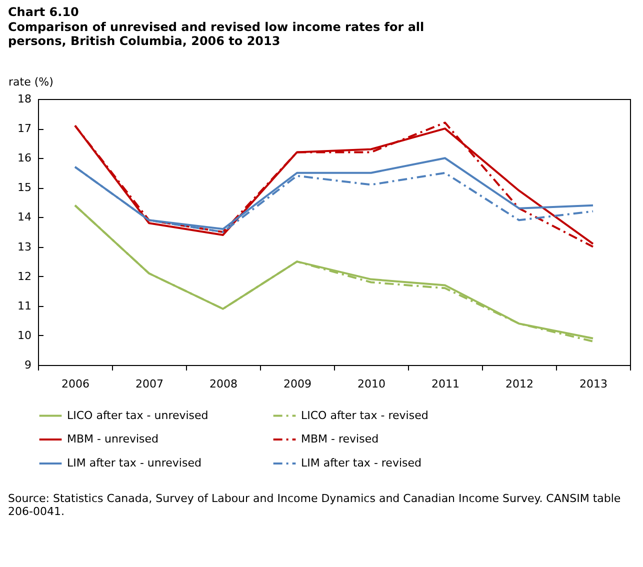 This screenshot has width=643, height=567. What do you see at coordinates (113, 439) in the screenshot?
I see `legend-label: MBM - unrevised` at bounding box center [113, 439].